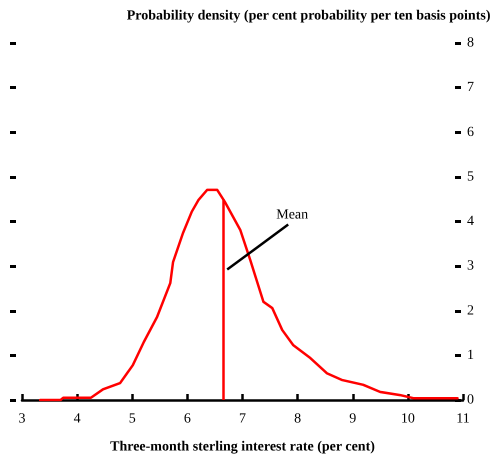  What do you see at coordinates (470, 355) in the screenshot?
I see `y-tick-label: 1` at bounding box center [470, 355].